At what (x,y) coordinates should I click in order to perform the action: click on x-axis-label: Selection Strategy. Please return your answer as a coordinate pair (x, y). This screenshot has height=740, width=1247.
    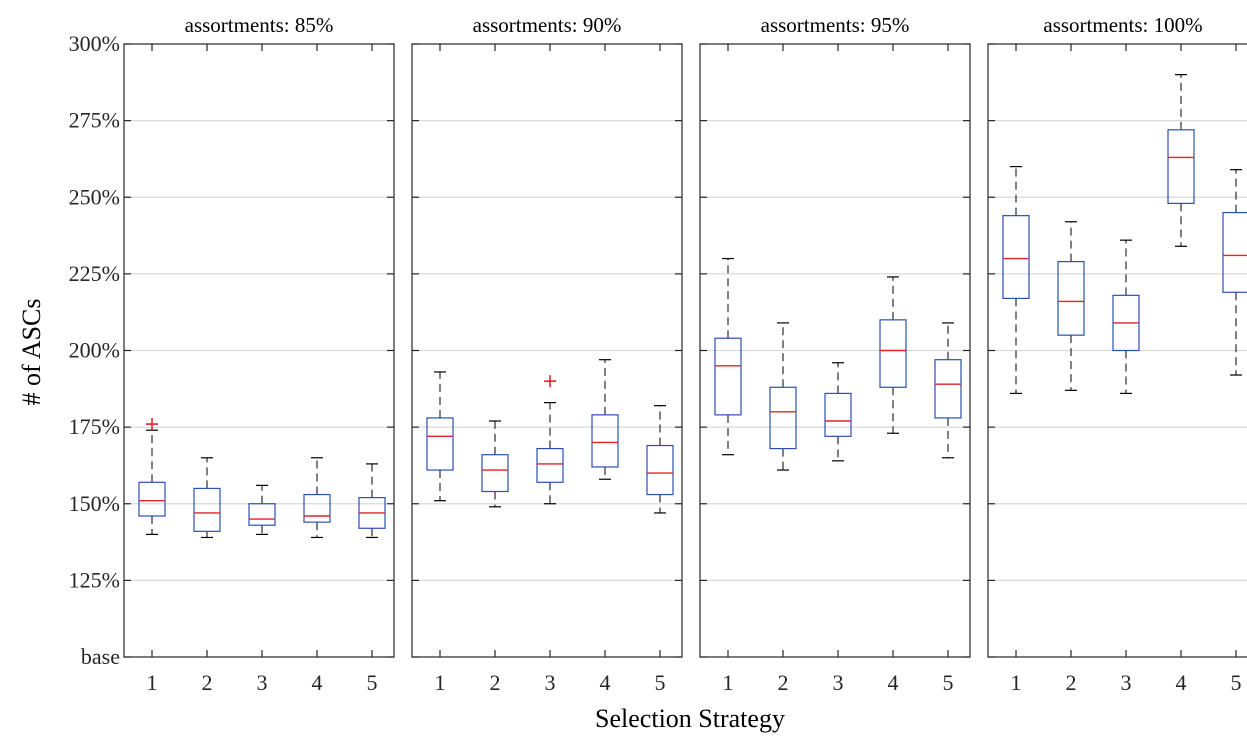
    Looking at the image, I should click on (690, 718).